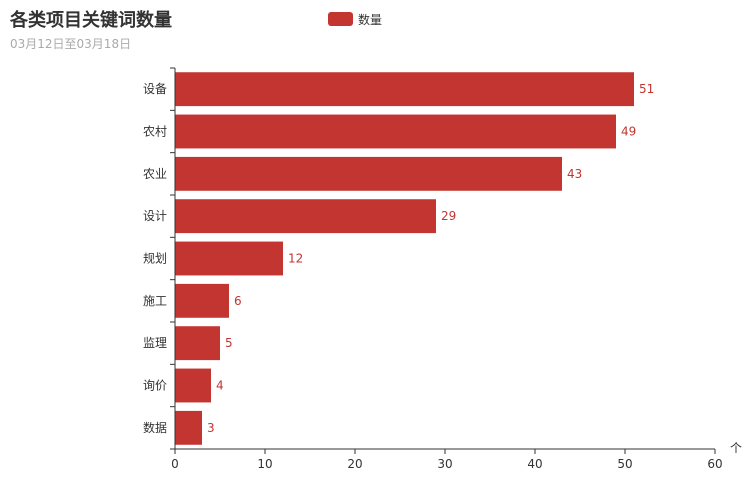  Describe the element at coordinates (90, 20) in the screenshot. I see `chart-title: 各类项目关键词数量` at that location.